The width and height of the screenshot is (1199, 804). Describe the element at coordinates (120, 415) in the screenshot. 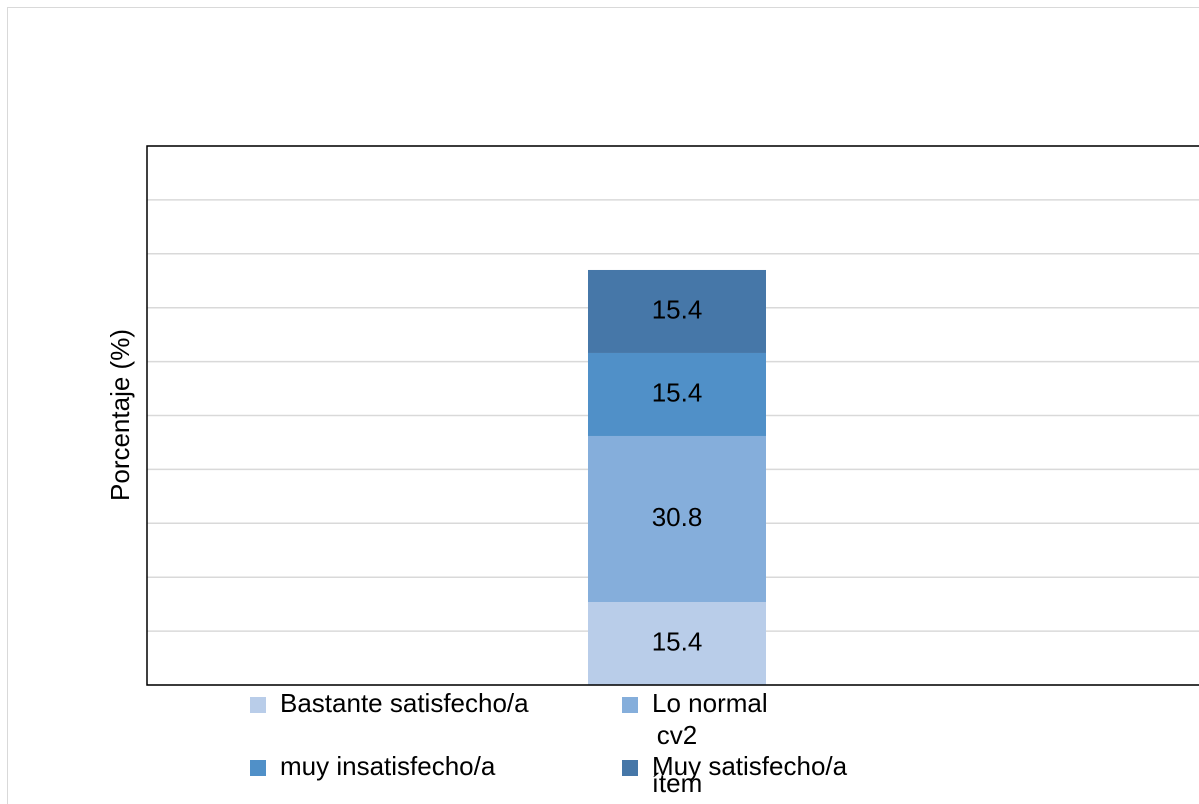

I see `y-axis-label: Porcentaje (%)` at that location.